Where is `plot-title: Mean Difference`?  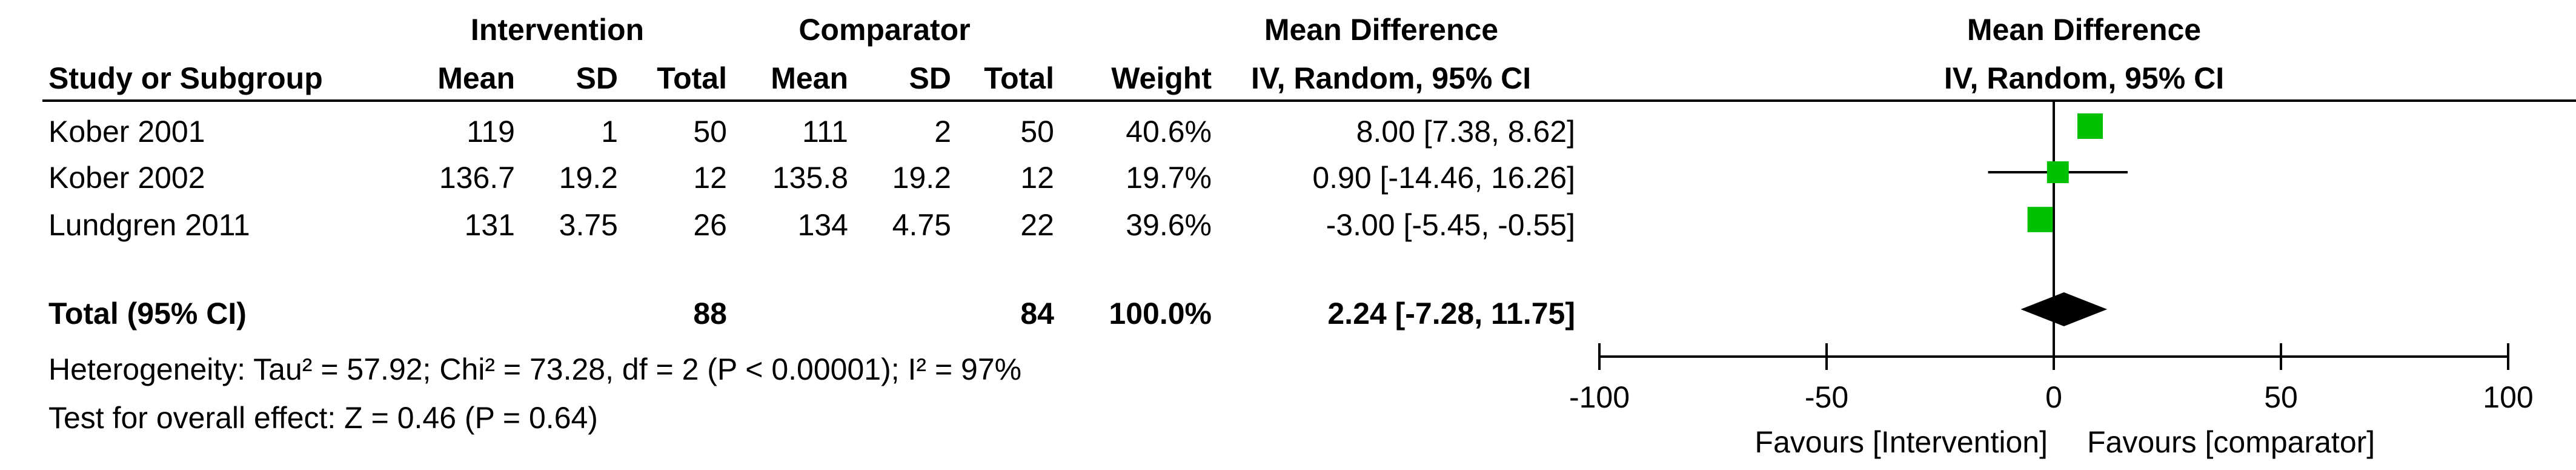 plot-title: Mean Difference is located at coordinates (2084, 30).